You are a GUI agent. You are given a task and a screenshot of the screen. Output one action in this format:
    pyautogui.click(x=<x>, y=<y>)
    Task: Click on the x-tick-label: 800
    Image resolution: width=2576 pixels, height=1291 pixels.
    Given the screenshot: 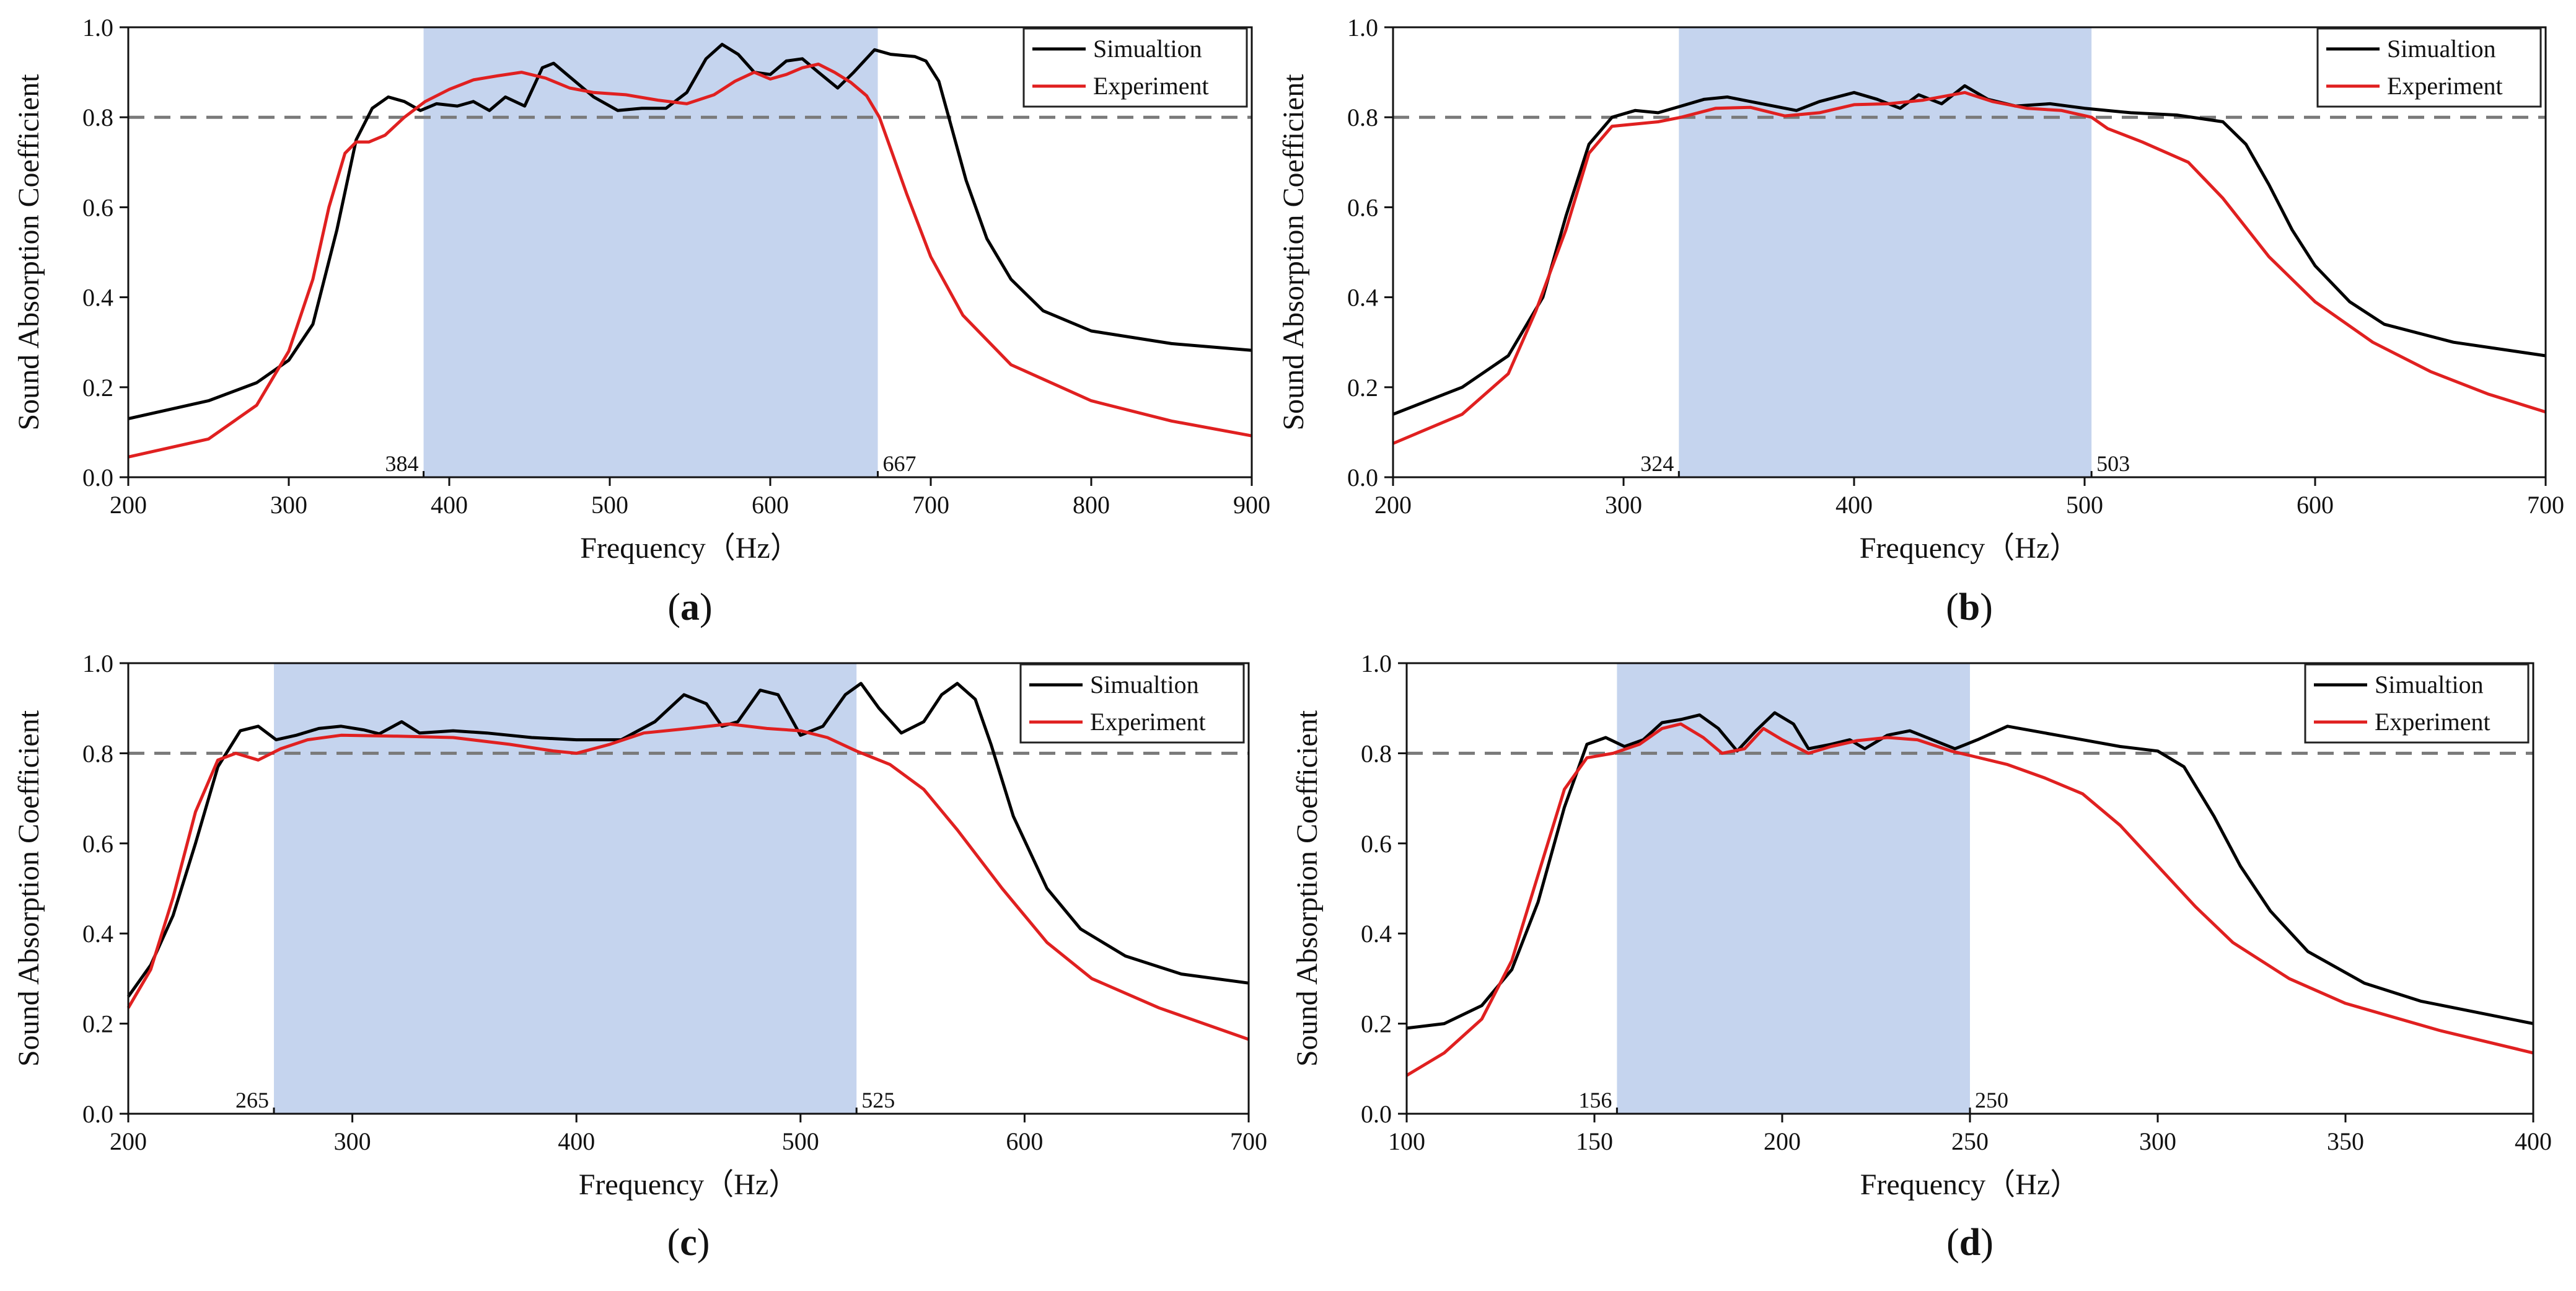 What is the action you would take?
    pyautogui.click(x=1091, y=505)
    